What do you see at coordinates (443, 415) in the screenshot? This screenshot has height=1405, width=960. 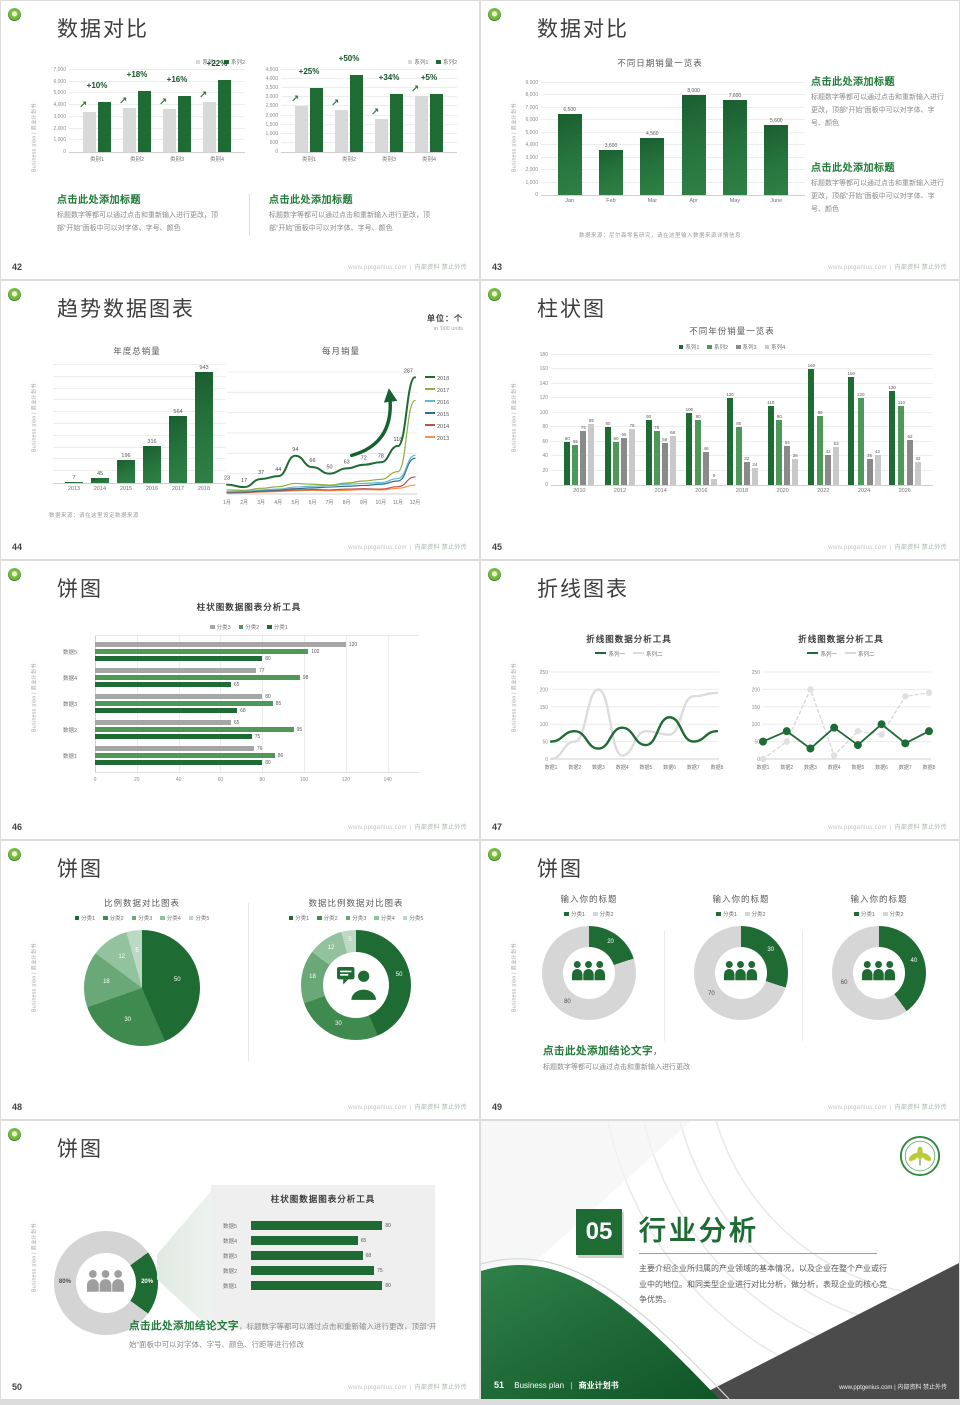 I see `legend-item: 2015` at bounding box center [443, 415].